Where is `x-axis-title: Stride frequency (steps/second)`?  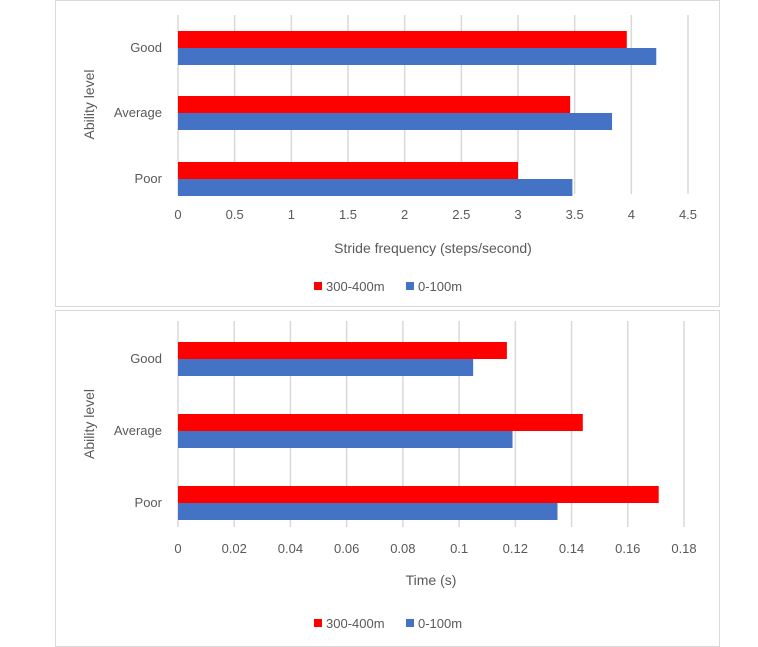 x-axis-title: Stride frequency (steps/second) is located at coordinates (433, 248).